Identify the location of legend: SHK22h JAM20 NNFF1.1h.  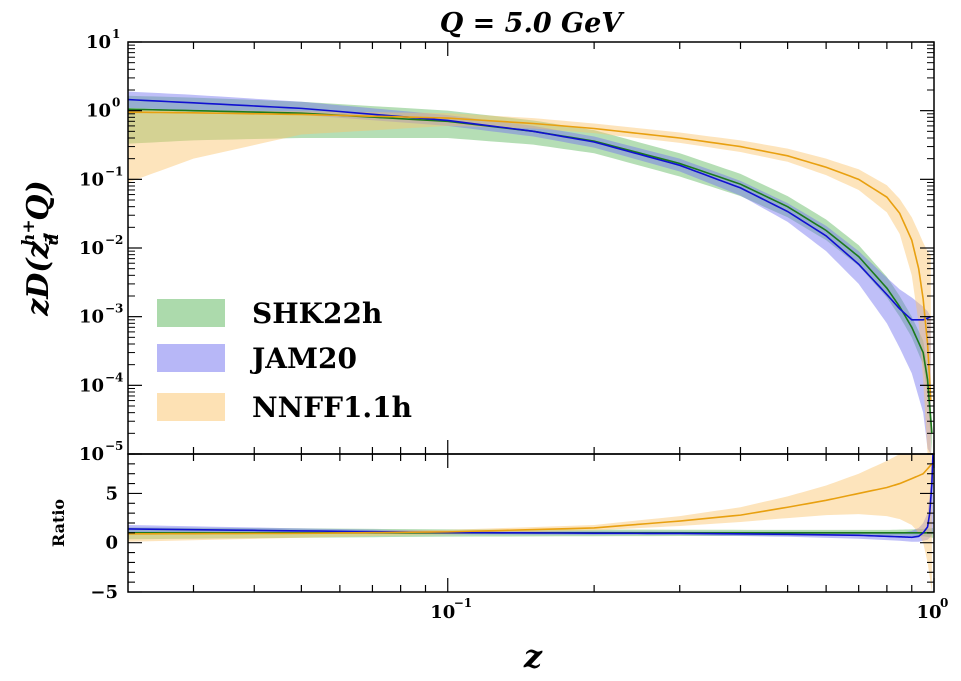
(284, 360).